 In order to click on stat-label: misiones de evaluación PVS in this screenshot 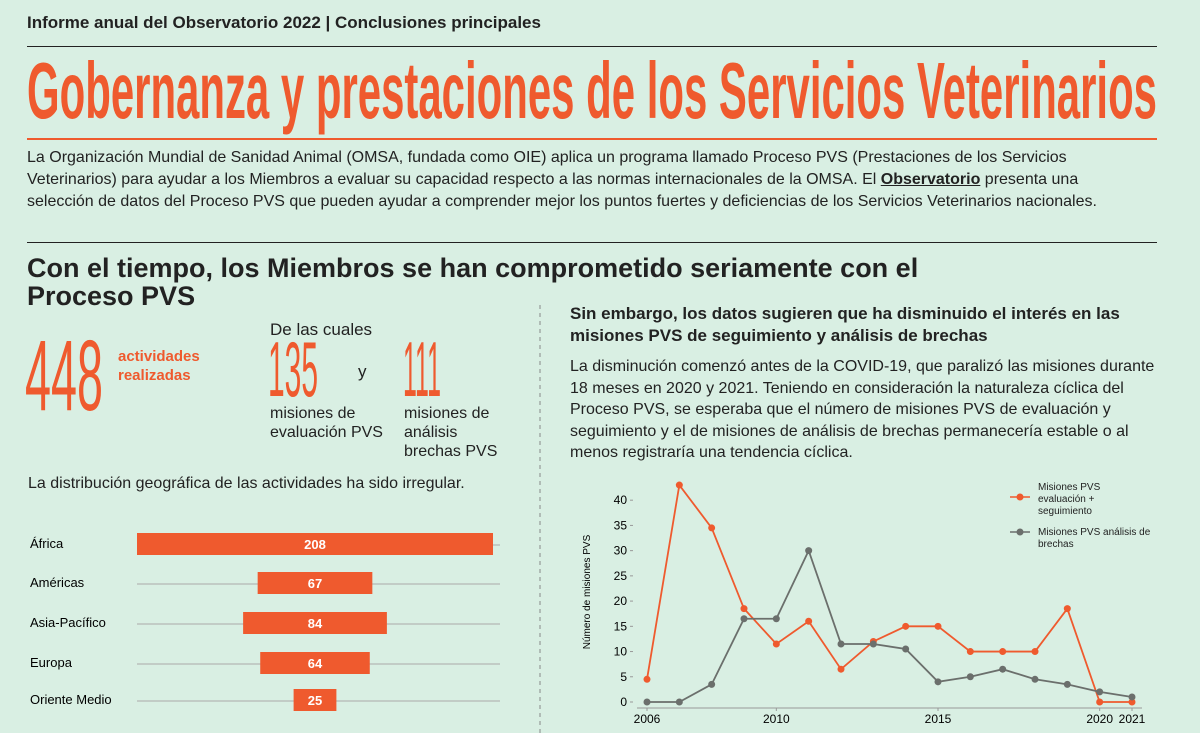, I will do `click(326, 423)`.